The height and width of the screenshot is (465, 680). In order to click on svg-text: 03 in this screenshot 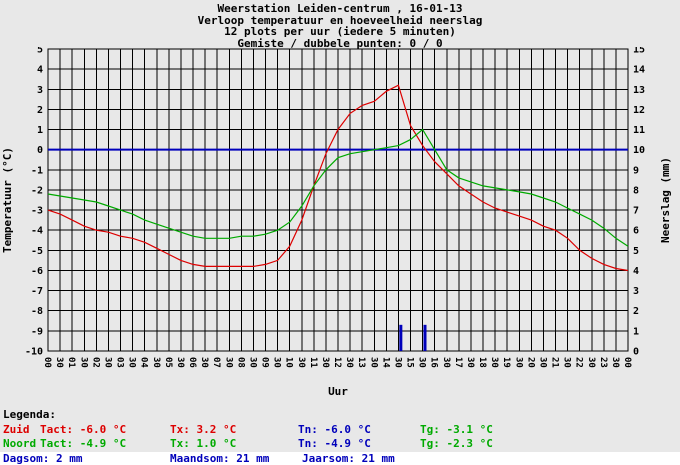, I will do `click(120, 362)`.